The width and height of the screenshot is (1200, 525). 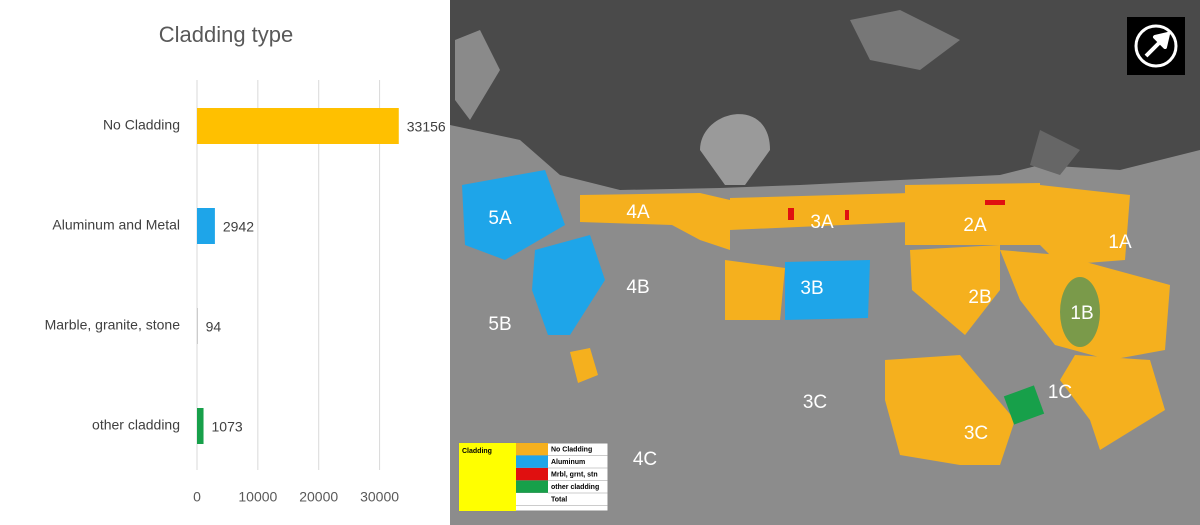 I want to click on zone-label: 2B, so click(x=979, y=297).